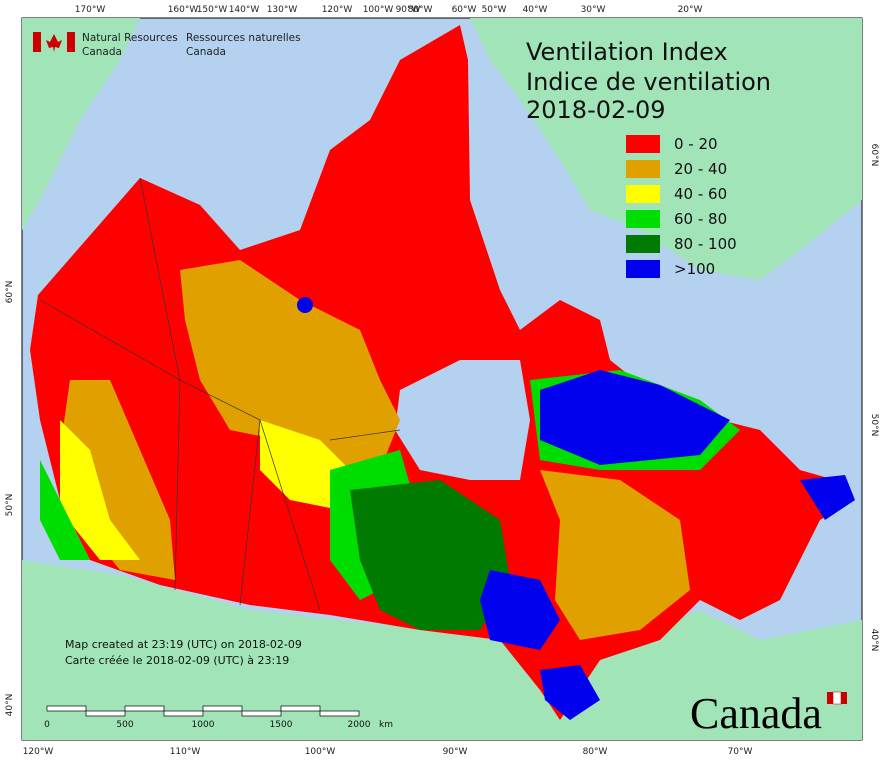 The image size is (880, 760). What do you see at coordinates (218, 717) in the screenshot?
I see `scale-bar: 0 500 1000 1500 2000 km` at bounding box center [218, 717].